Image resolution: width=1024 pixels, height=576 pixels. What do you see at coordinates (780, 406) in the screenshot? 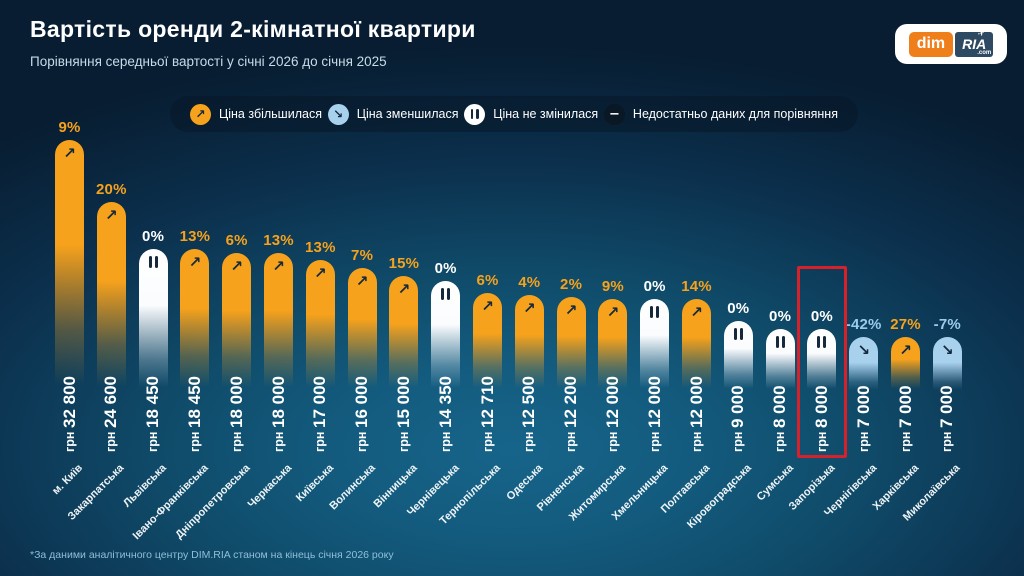
I see `value-label: 8 000` at bounding box center [780, 406].